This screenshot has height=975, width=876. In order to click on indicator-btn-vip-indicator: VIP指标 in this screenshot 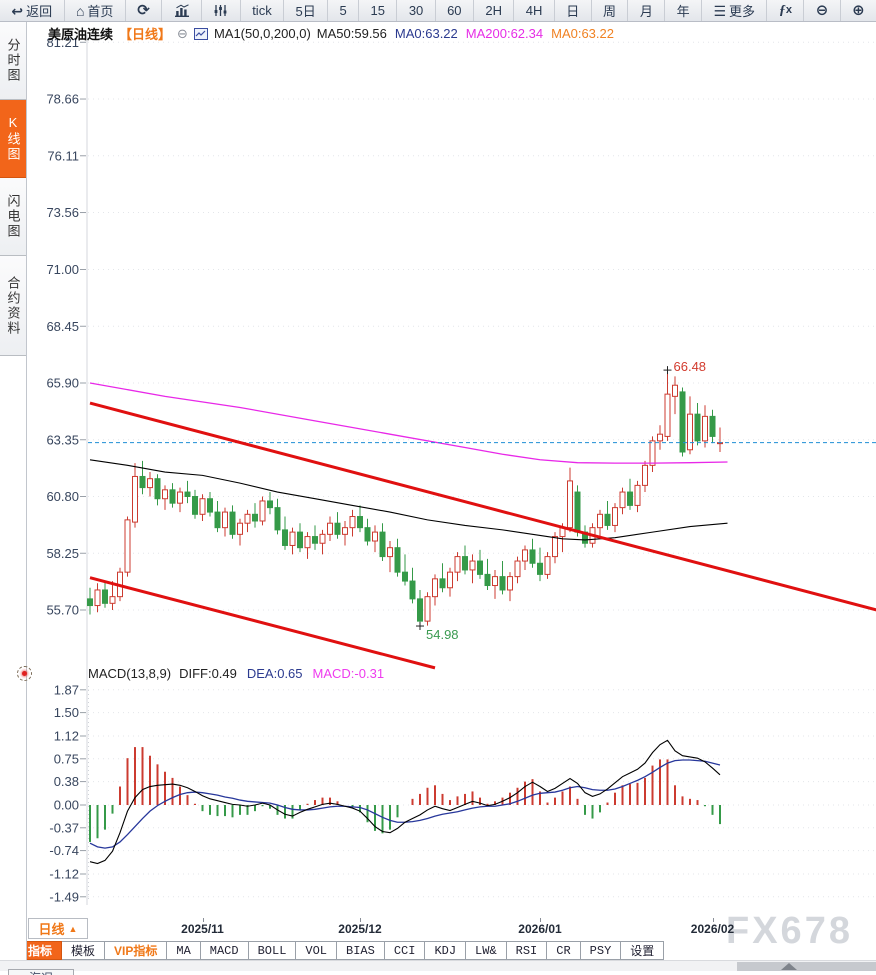, I will do `click(136, 950)`.